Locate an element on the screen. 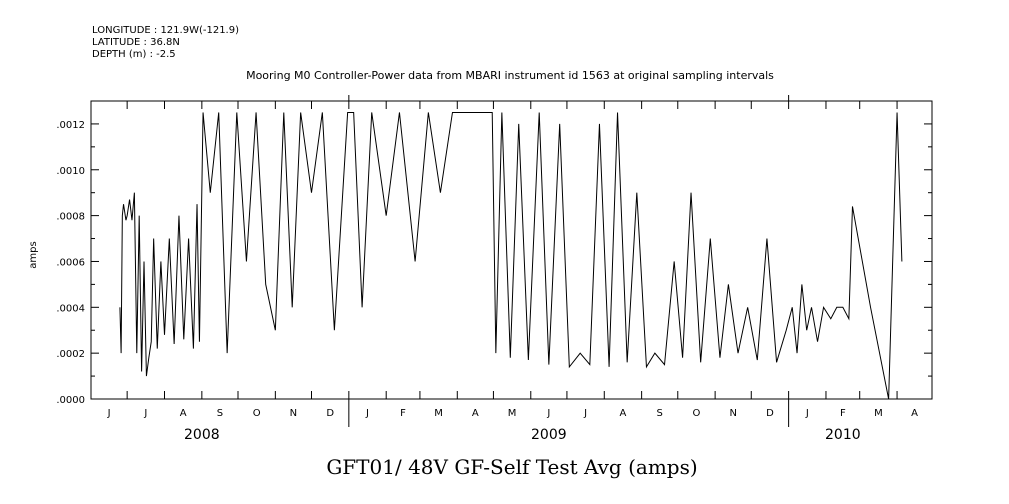 This screenshot has width=1009, height=504. y-tick-label: .0000 is located at coordinates (70, 400).